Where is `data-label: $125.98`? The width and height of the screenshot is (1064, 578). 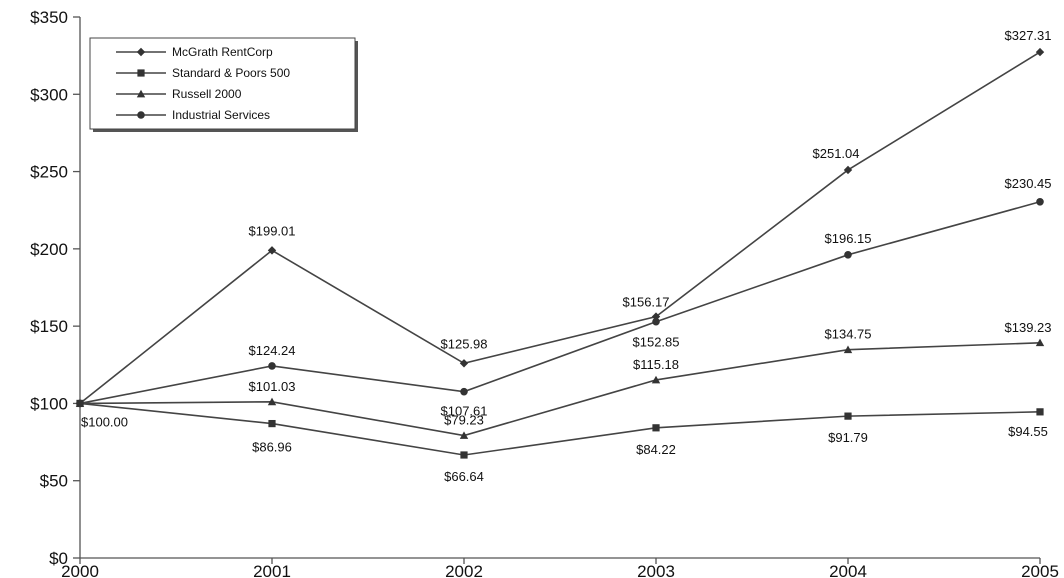 data-label: $125.98 is located at coordinates (464, 343).